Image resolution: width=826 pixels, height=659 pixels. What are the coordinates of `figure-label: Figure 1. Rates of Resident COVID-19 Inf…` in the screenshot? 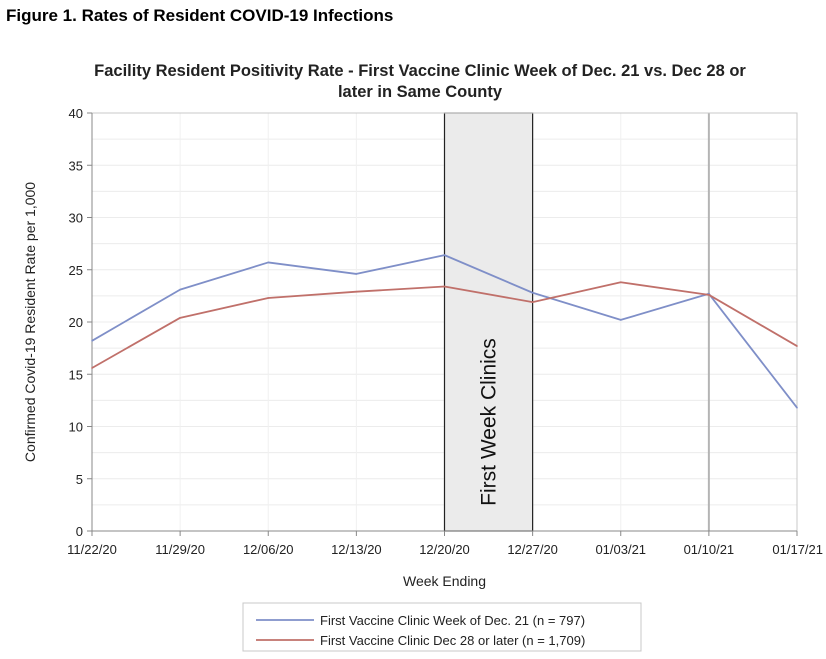 It's located at (200, 15).